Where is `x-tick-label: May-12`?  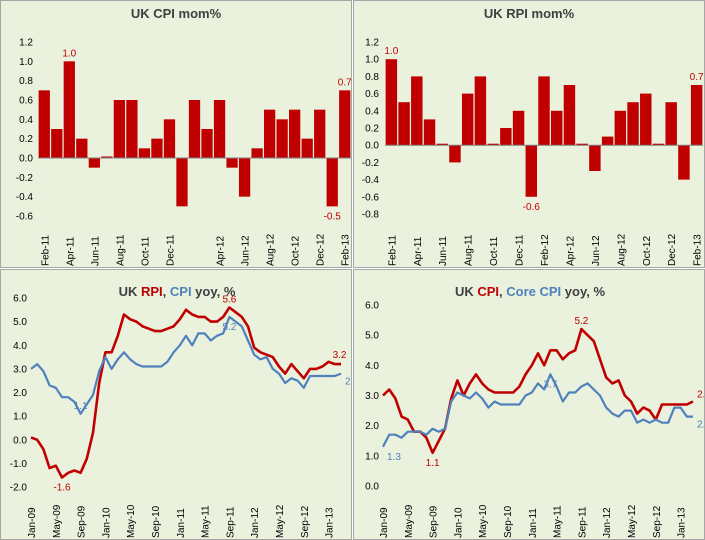 x-tick-label: May-12 is located at coordinates (280, 521).